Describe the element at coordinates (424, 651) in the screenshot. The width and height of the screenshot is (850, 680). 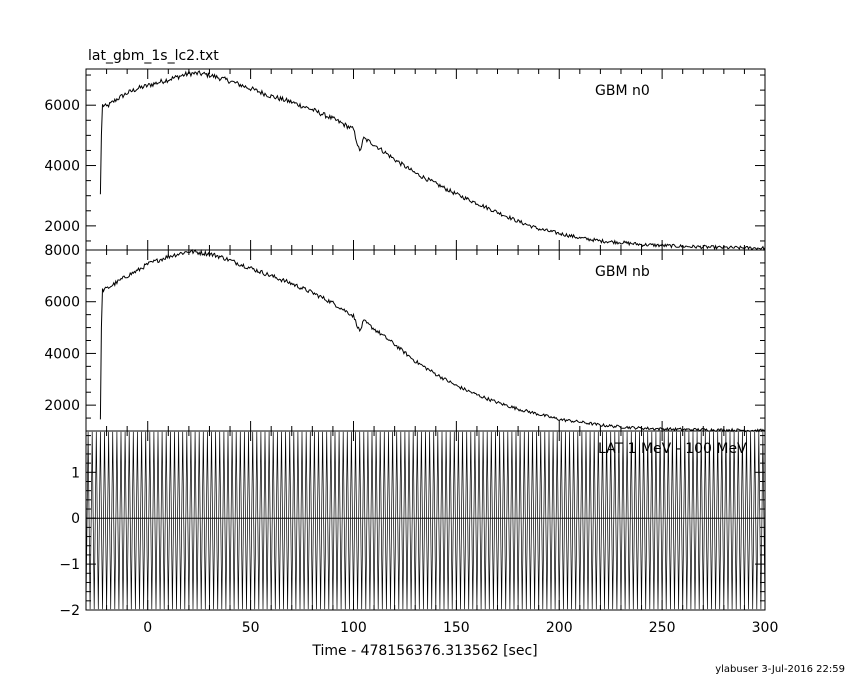
I see `x-axis-label: Time - 478156376.313562 [sec]` at that location.